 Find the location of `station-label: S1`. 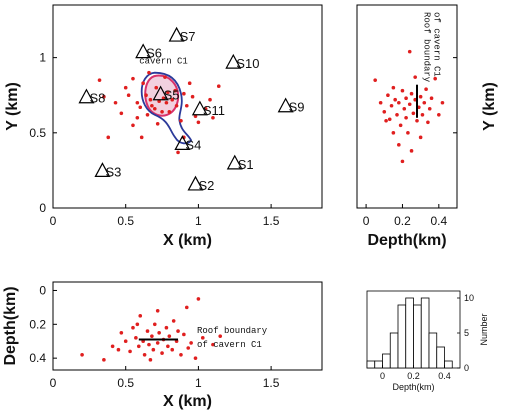

station-label: S1 is located at coordinates (246, 164).